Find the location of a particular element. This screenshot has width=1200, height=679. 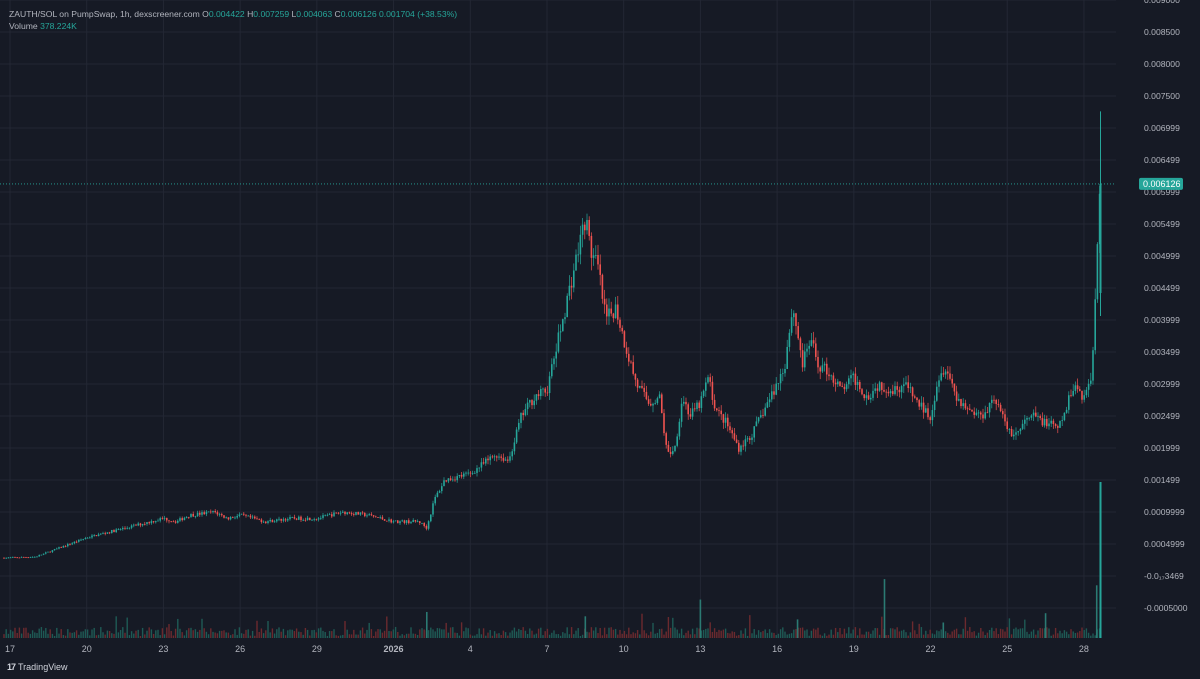

tradingview-name: TradingView is located at coordinates (43, 667).